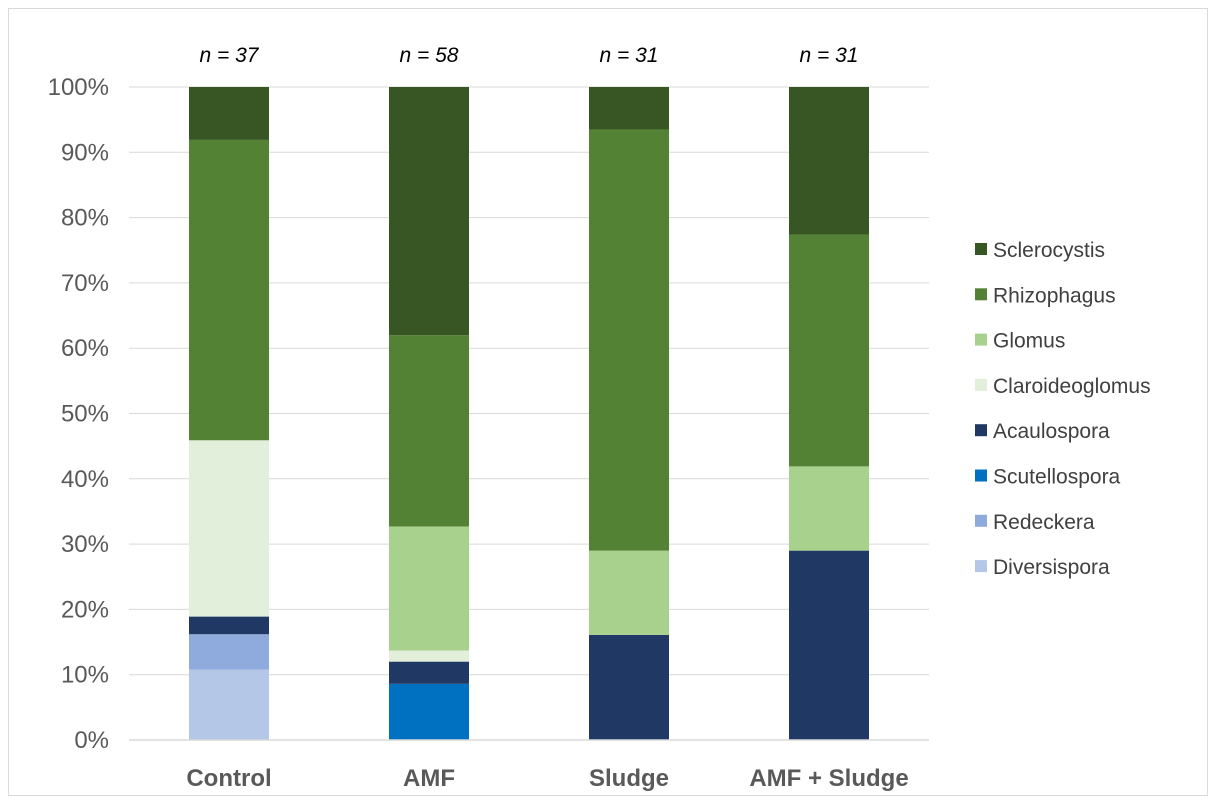 This screenshot has height=804, width=1218. What do you see at coordinates (85, 283) in the screenshot?
I see `y-tick-label: 70%` at bounding box center [85, 283].